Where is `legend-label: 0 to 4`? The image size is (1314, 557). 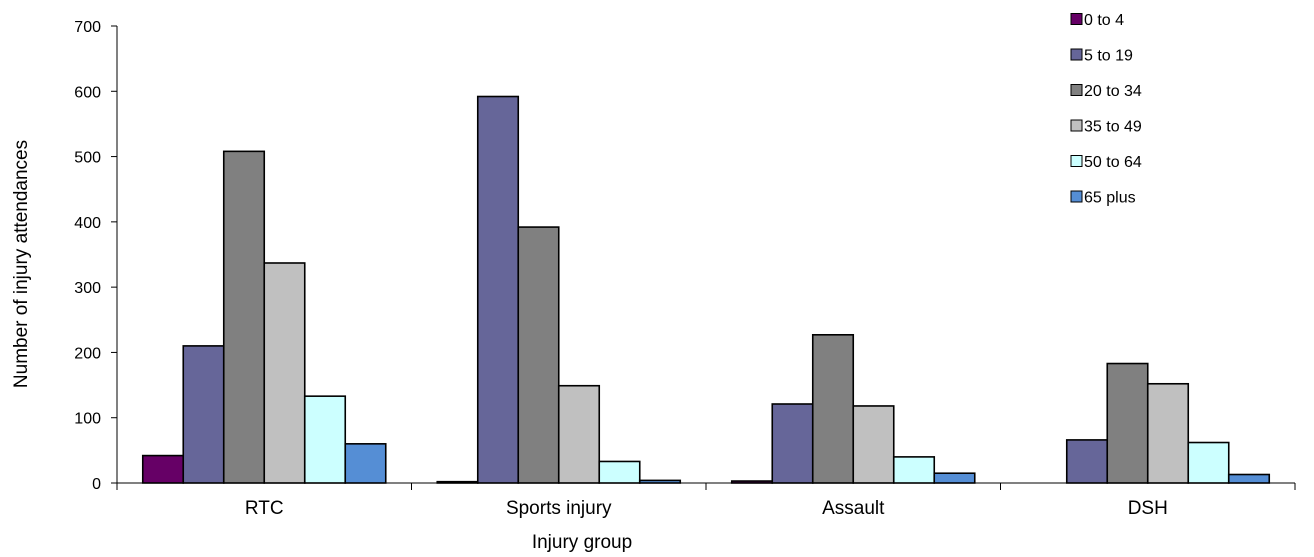 legend-label: 0 to 4 is located at coordinates (1104, 20).